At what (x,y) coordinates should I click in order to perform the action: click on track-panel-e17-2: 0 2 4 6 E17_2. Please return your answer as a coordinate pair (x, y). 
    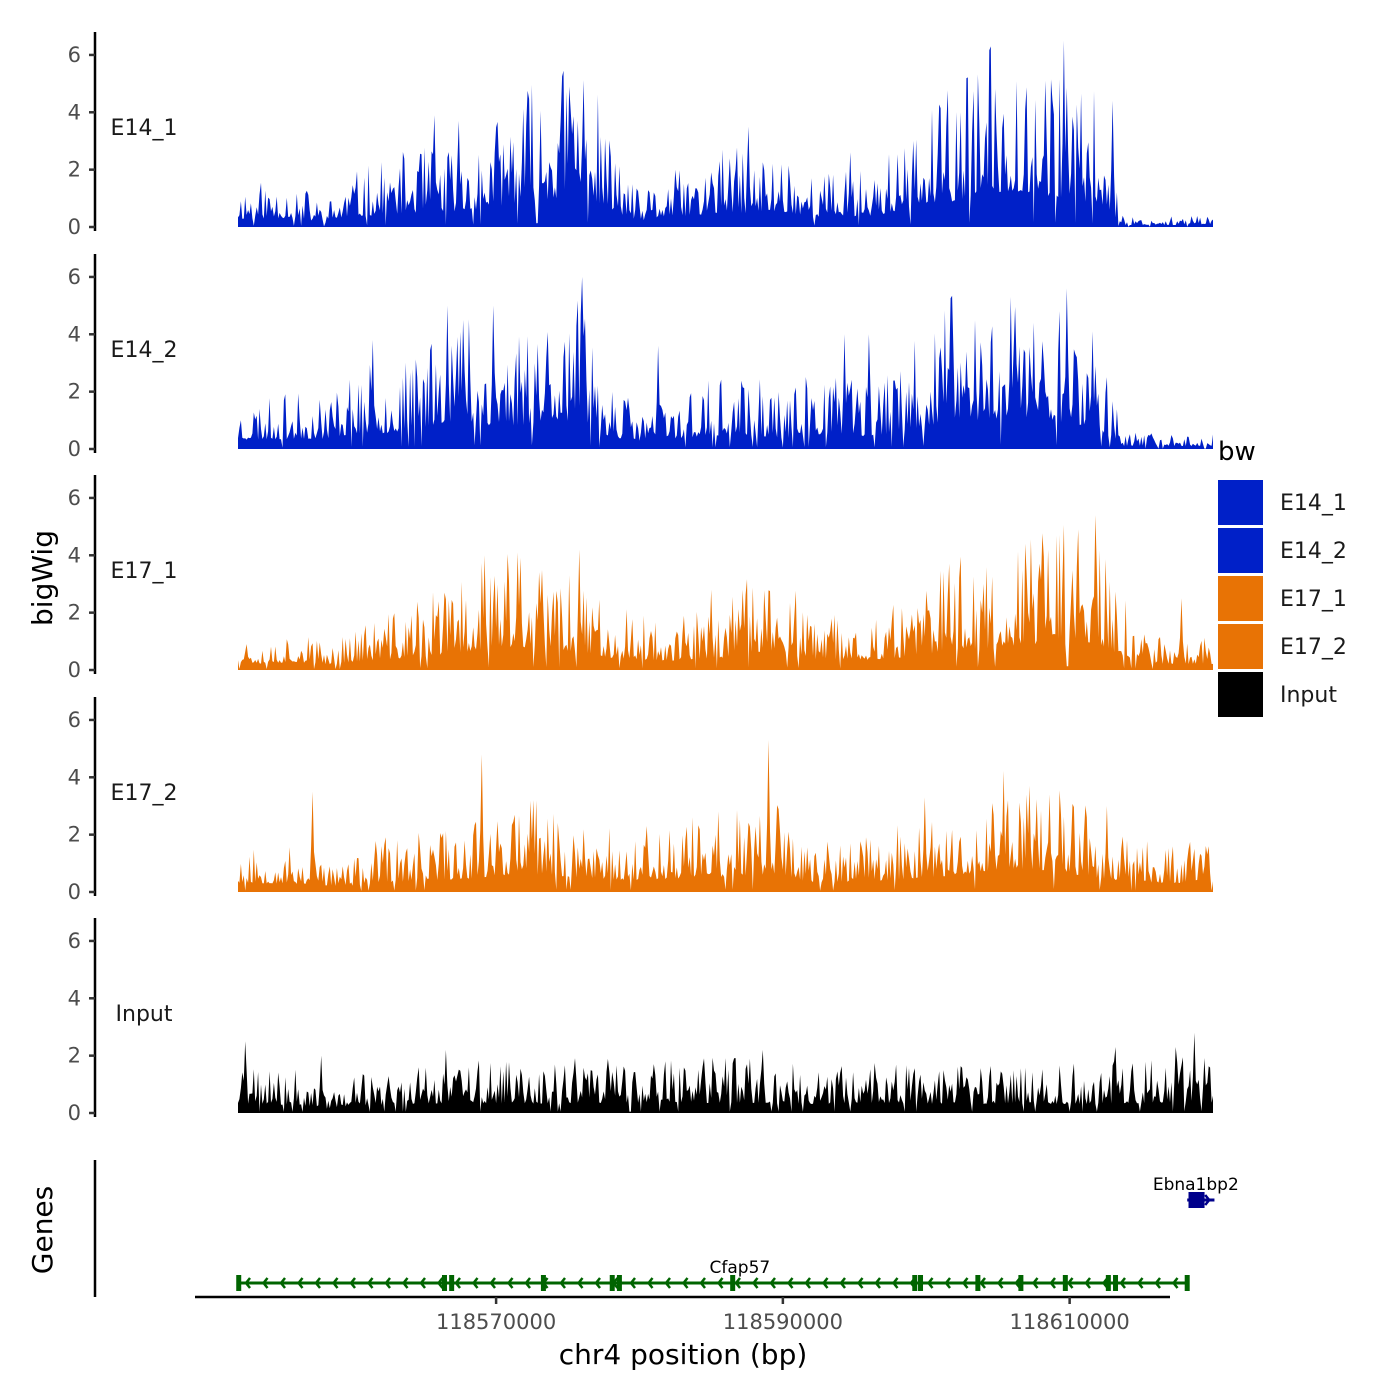
    Looking at the image, I should click on (640, 800).